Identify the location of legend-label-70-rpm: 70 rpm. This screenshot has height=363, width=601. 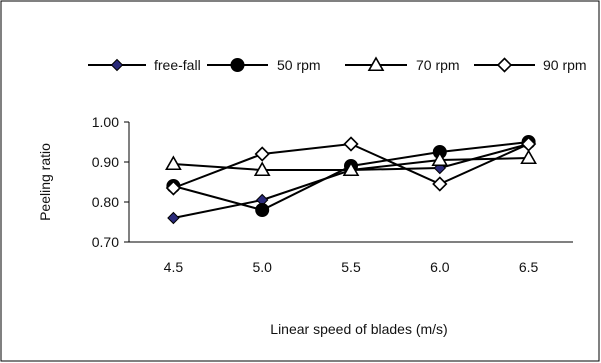
(438, 65).